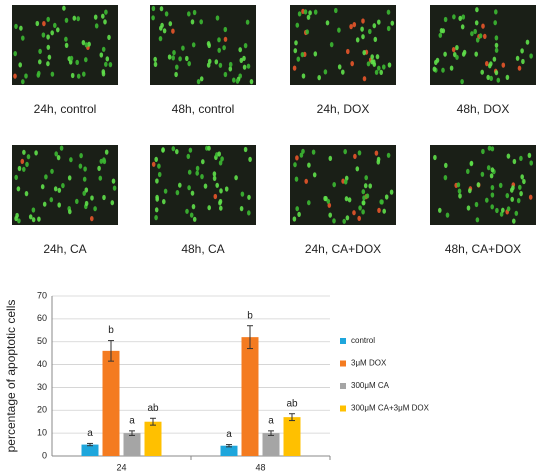  I want to click on panel-caption: 24h, CA+DOX, so click(343, 249).